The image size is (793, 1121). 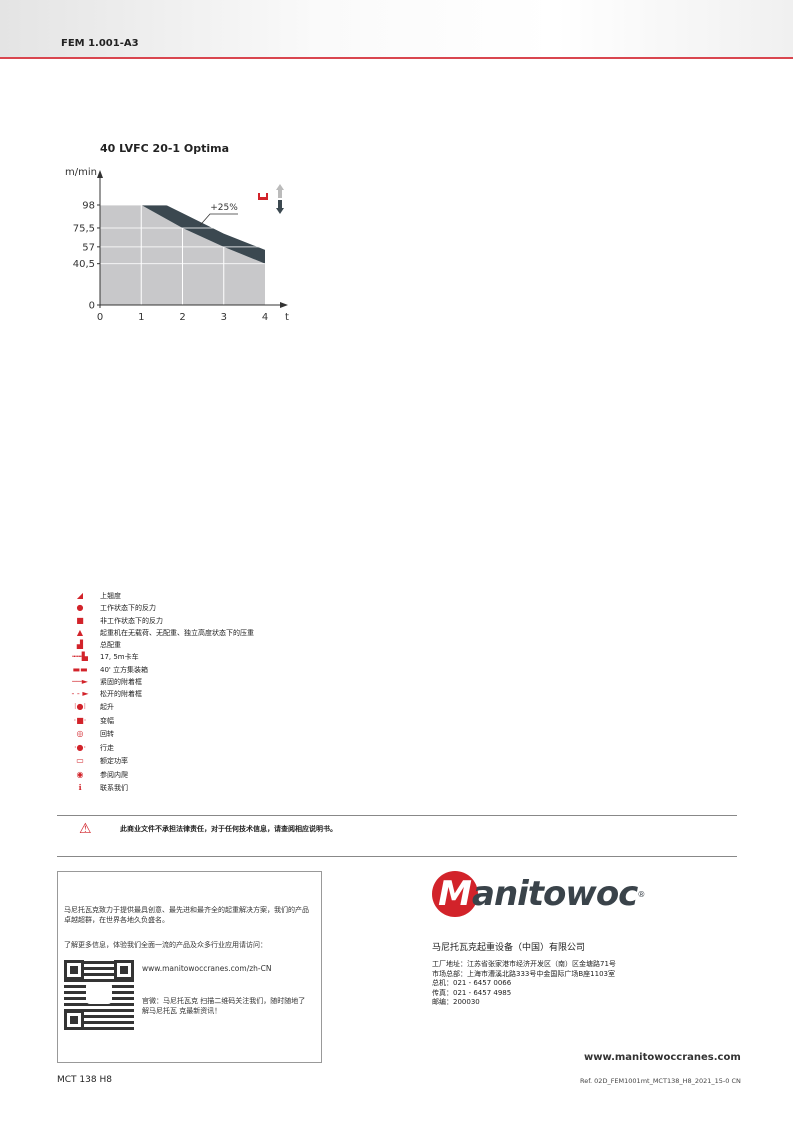 What do you see at coordinates (107, 734) in the screenshot?
I see `legend-label: 回转` at bounding box center [107, 734].